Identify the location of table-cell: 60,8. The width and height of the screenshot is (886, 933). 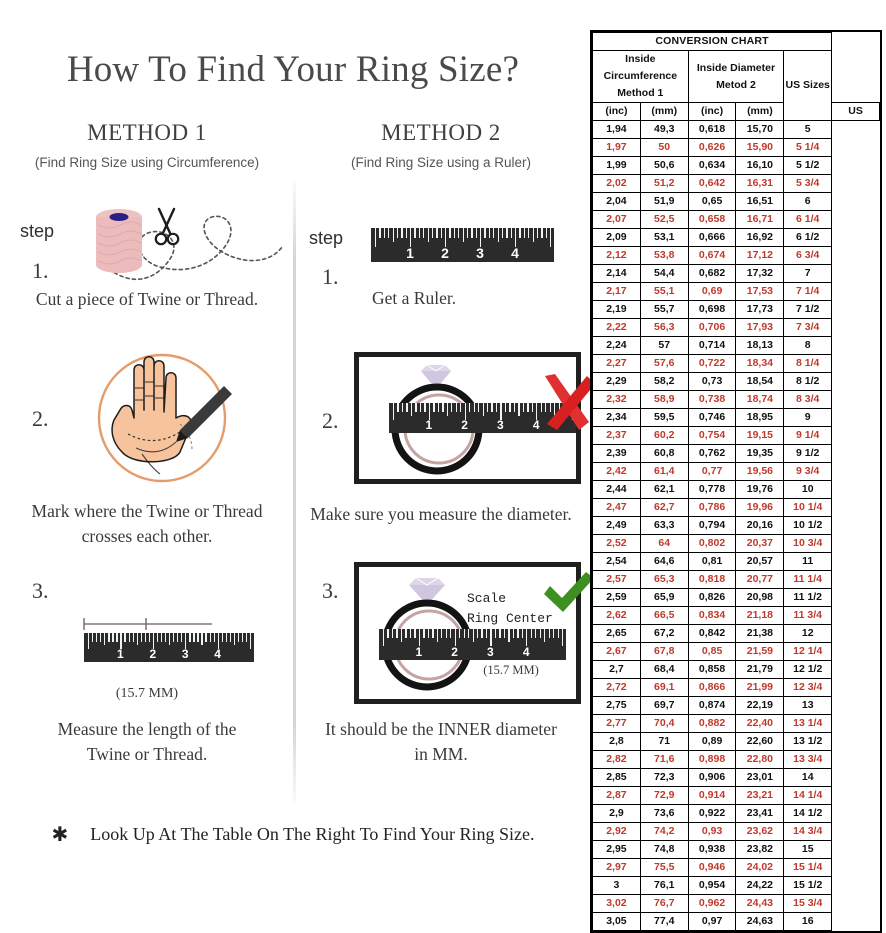
(664, 453).